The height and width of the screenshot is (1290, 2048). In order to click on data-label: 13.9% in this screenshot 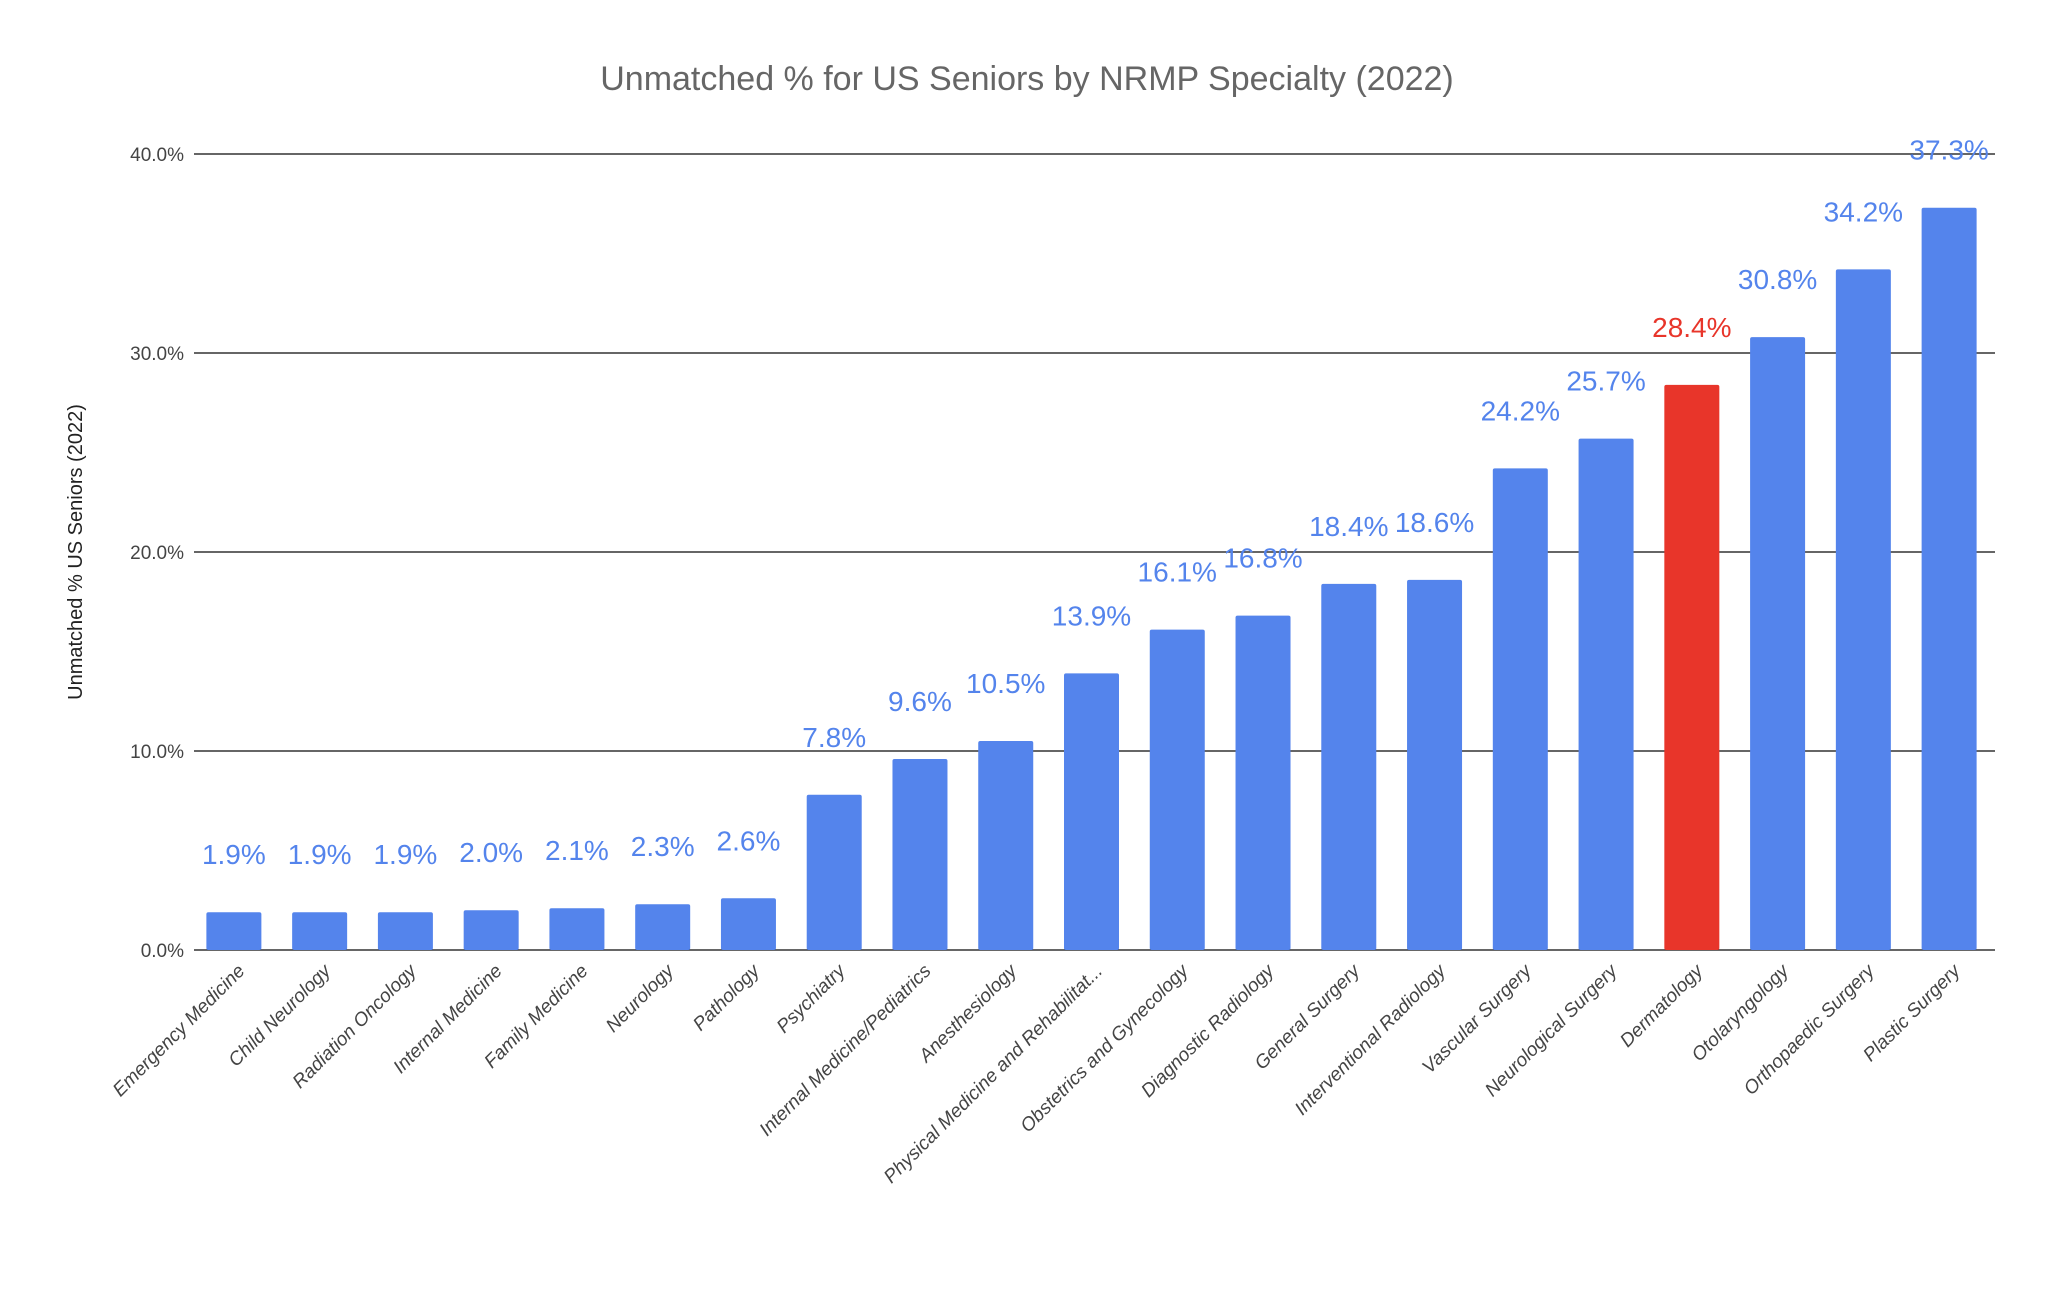, I will do `click(1091, 615)`.